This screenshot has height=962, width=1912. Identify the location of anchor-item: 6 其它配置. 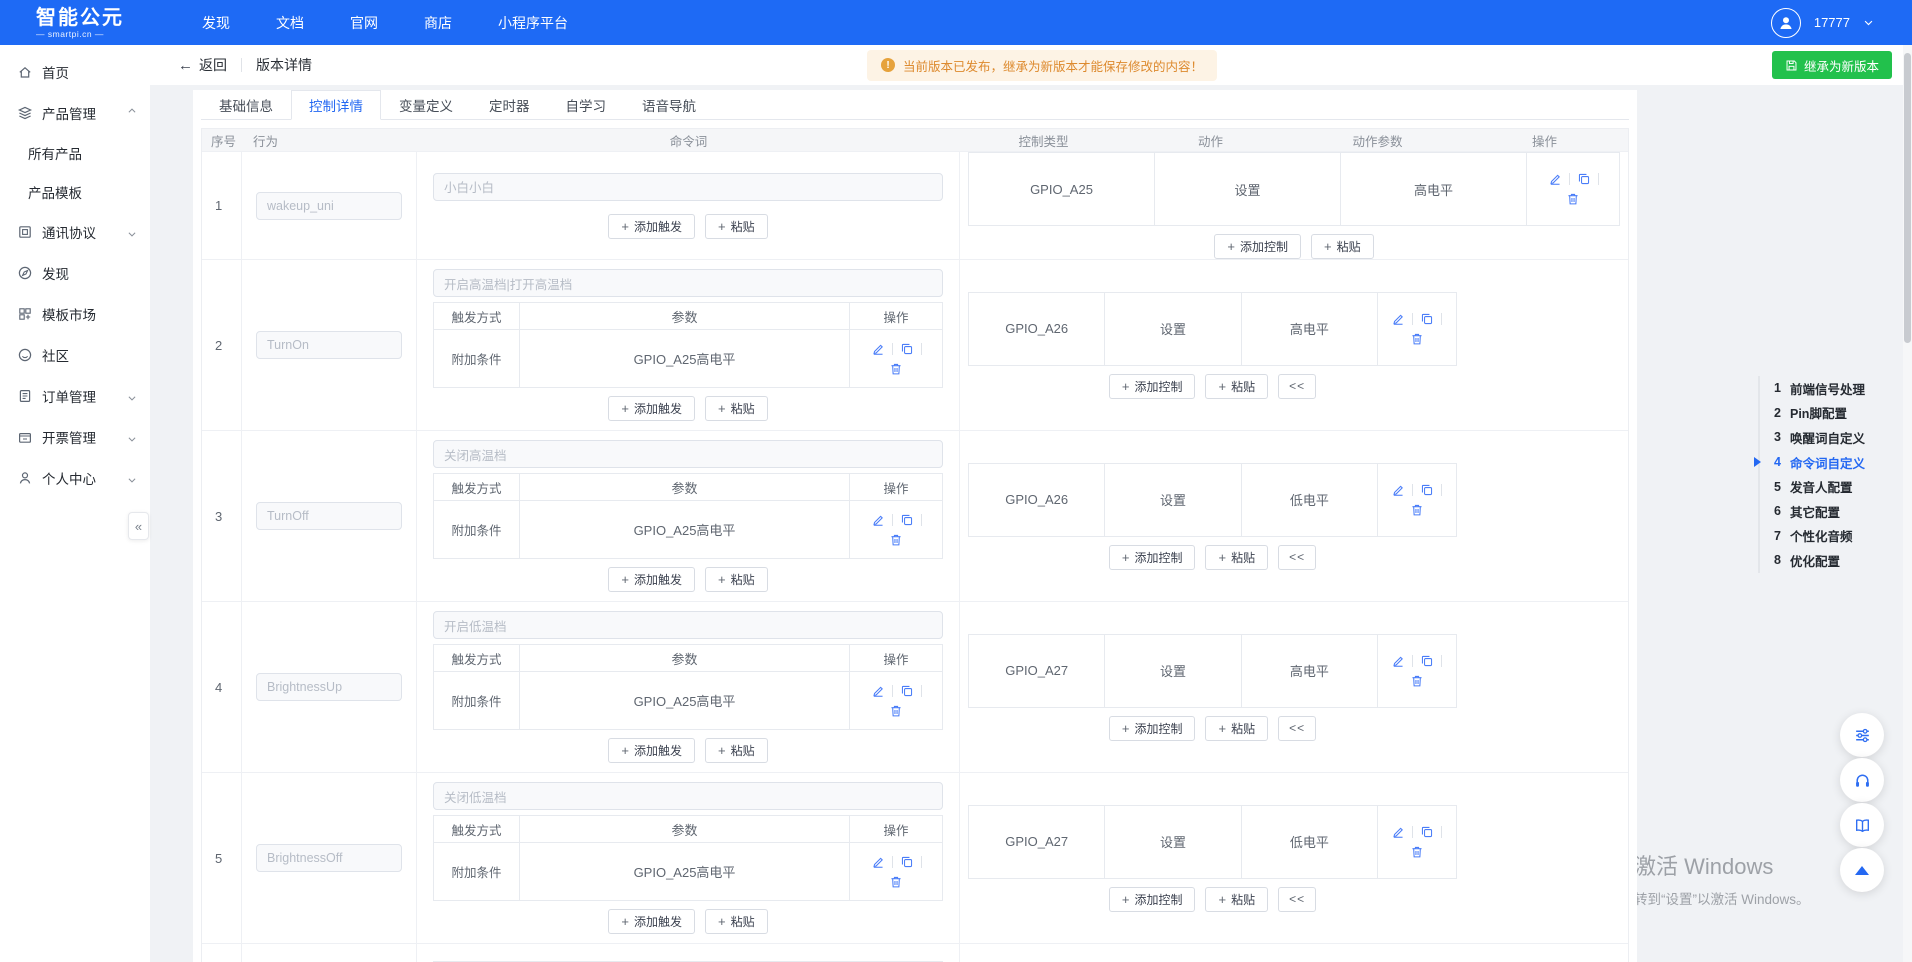
(1819, 511).